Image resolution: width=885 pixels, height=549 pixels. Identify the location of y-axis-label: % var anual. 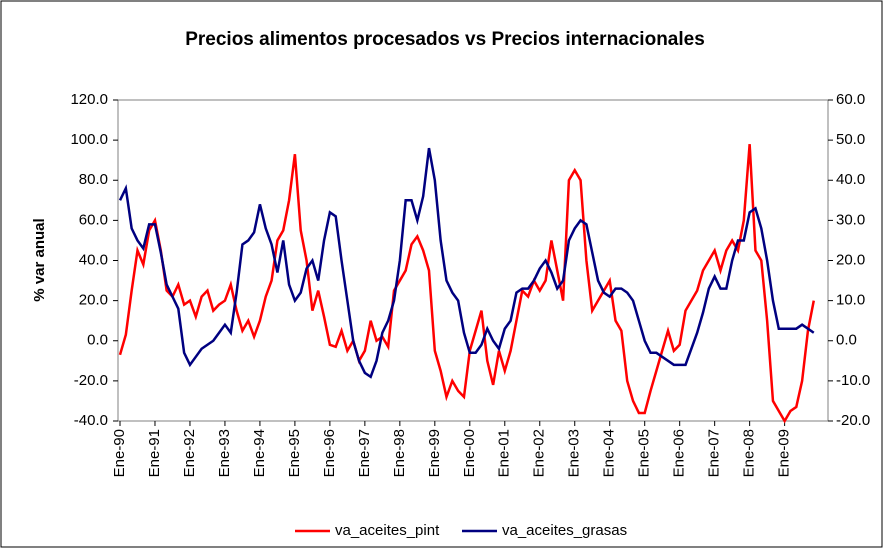
(39, 259).